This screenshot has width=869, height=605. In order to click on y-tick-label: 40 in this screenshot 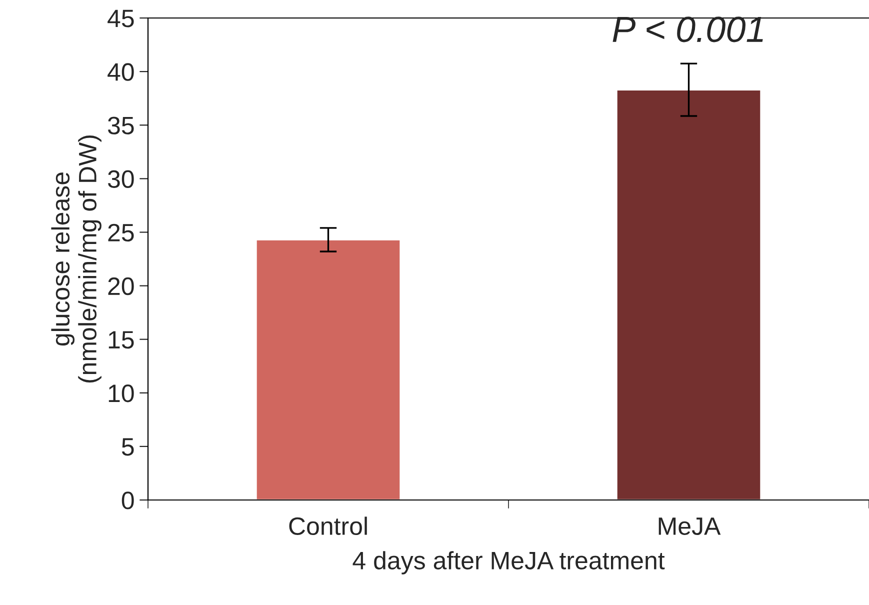, I will do `click(121, 72)`.